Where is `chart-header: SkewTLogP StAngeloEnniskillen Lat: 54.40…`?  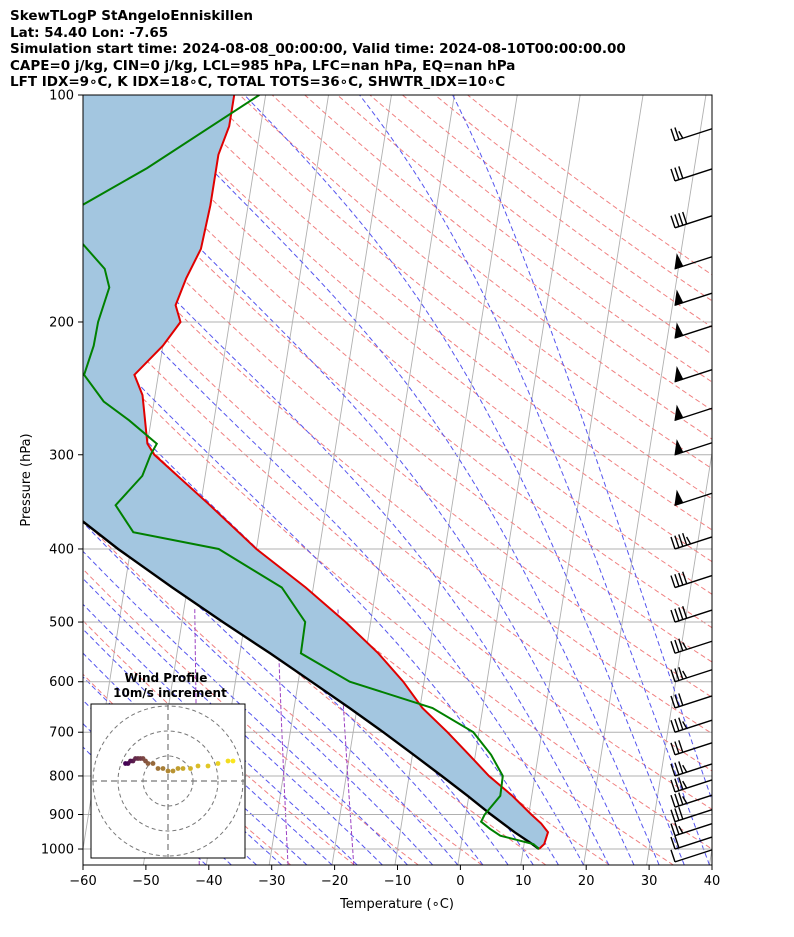
chart-header: SkewTLogP StAngeloEnniskillen Lat: 54.40… is located at coordinates (318, 49).